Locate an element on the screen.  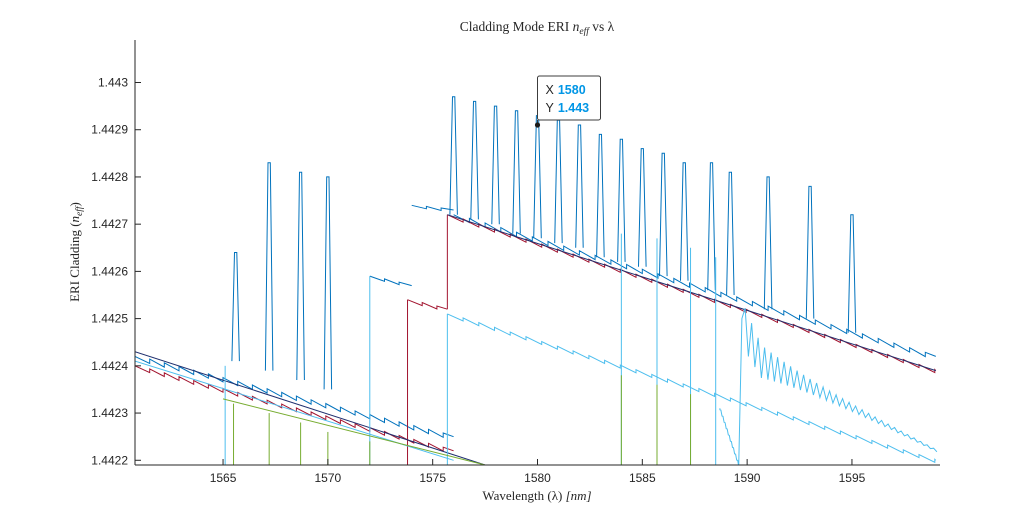
data-tip: X 1580 Y 1.443 is located at coordinates (567, 101).